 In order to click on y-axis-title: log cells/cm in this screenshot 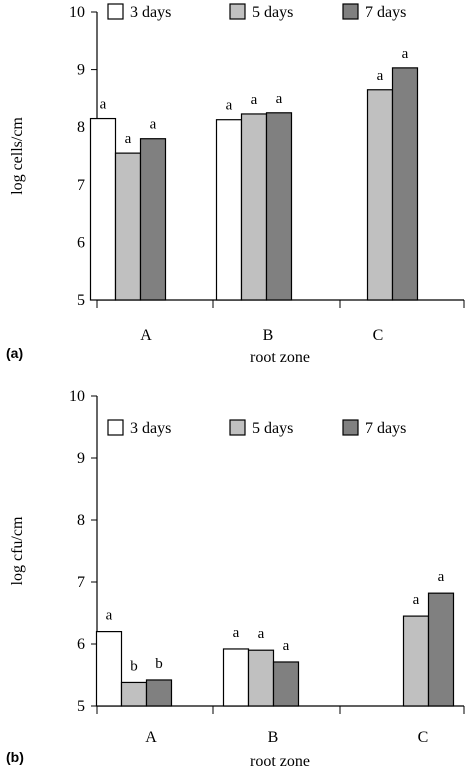, I will do `click(17, 156)`.